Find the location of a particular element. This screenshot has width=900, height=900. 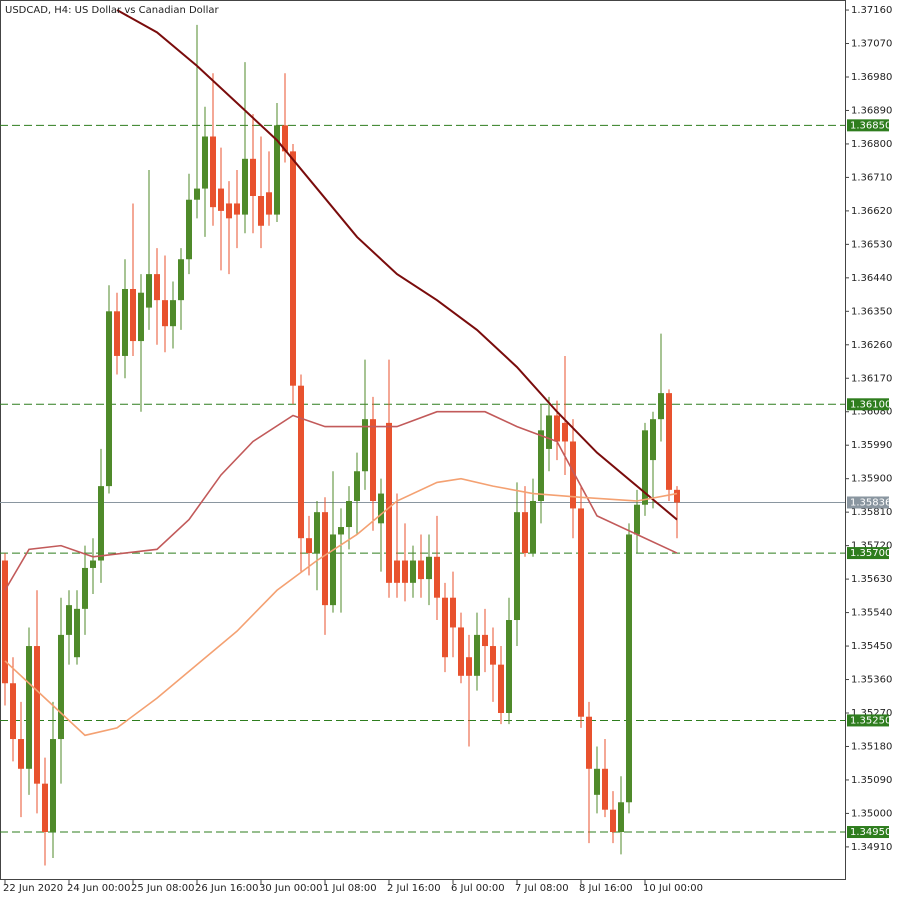

x-tick-label: 1 Jul 08:00 is located at coordinates (350, 888).